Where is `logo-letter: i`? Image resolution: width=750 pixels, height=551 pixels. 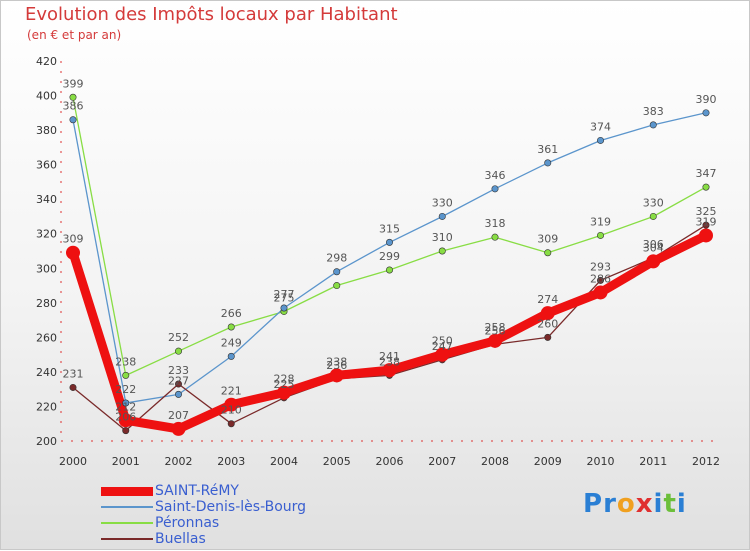
logo-letter: i is located at coordinates (658, 504).